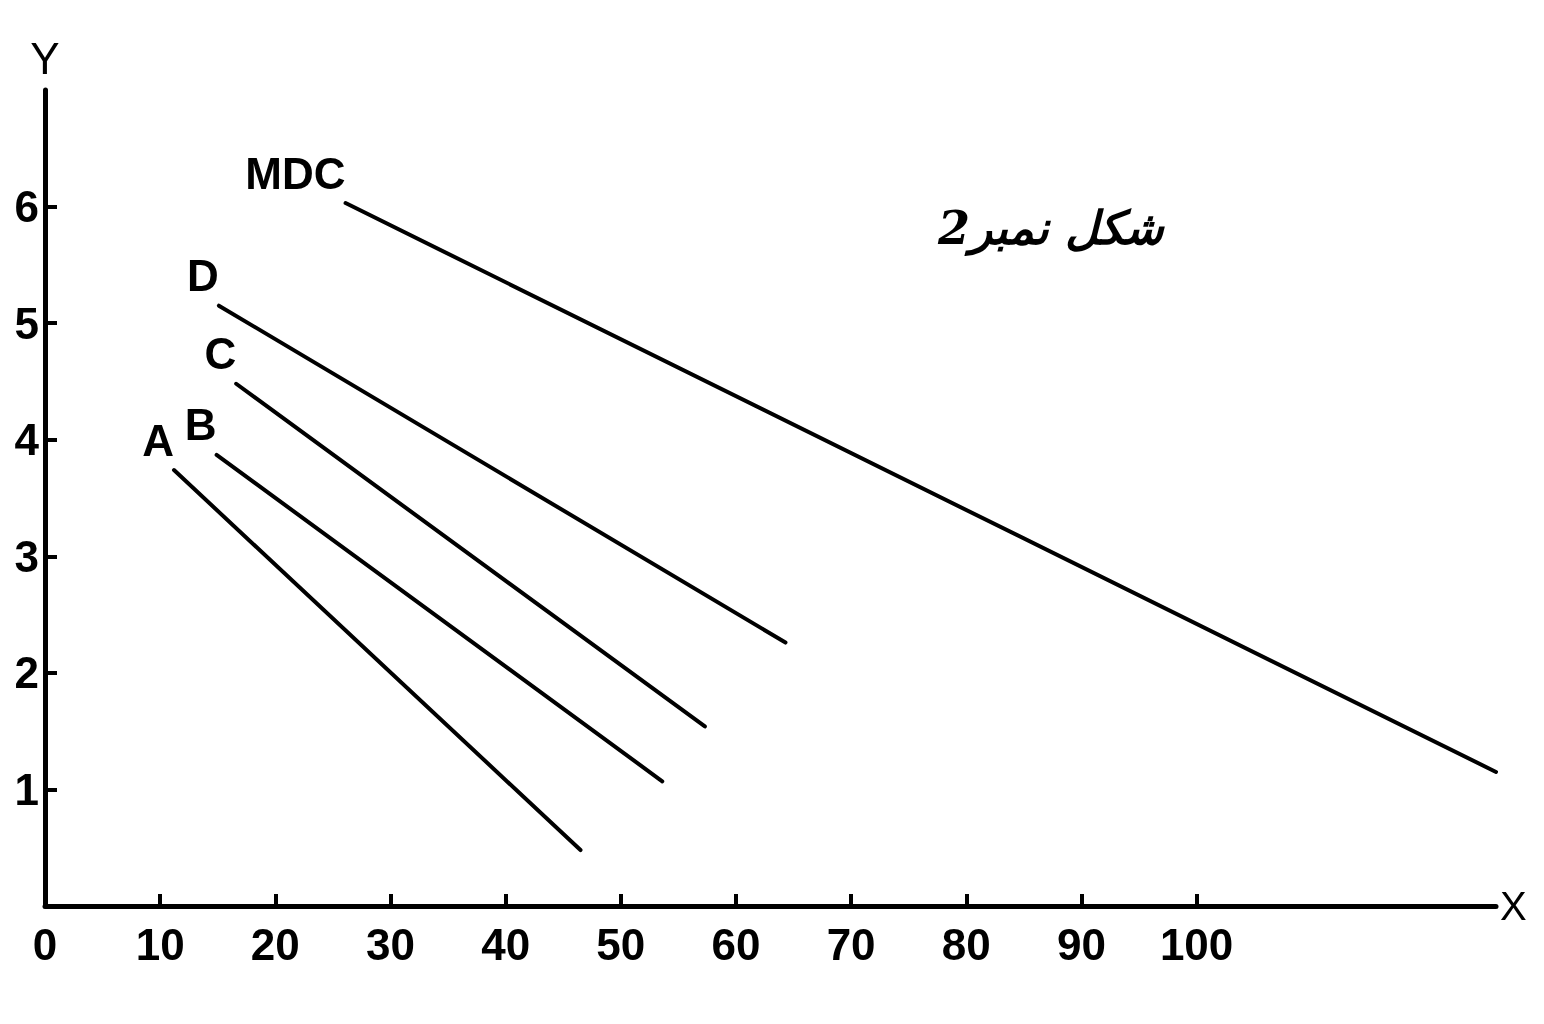 The image size is (1544, 1024). Describe the element at coordinates (160, 944) in the screenshot. I see `x-tick-label: 10` at that location.